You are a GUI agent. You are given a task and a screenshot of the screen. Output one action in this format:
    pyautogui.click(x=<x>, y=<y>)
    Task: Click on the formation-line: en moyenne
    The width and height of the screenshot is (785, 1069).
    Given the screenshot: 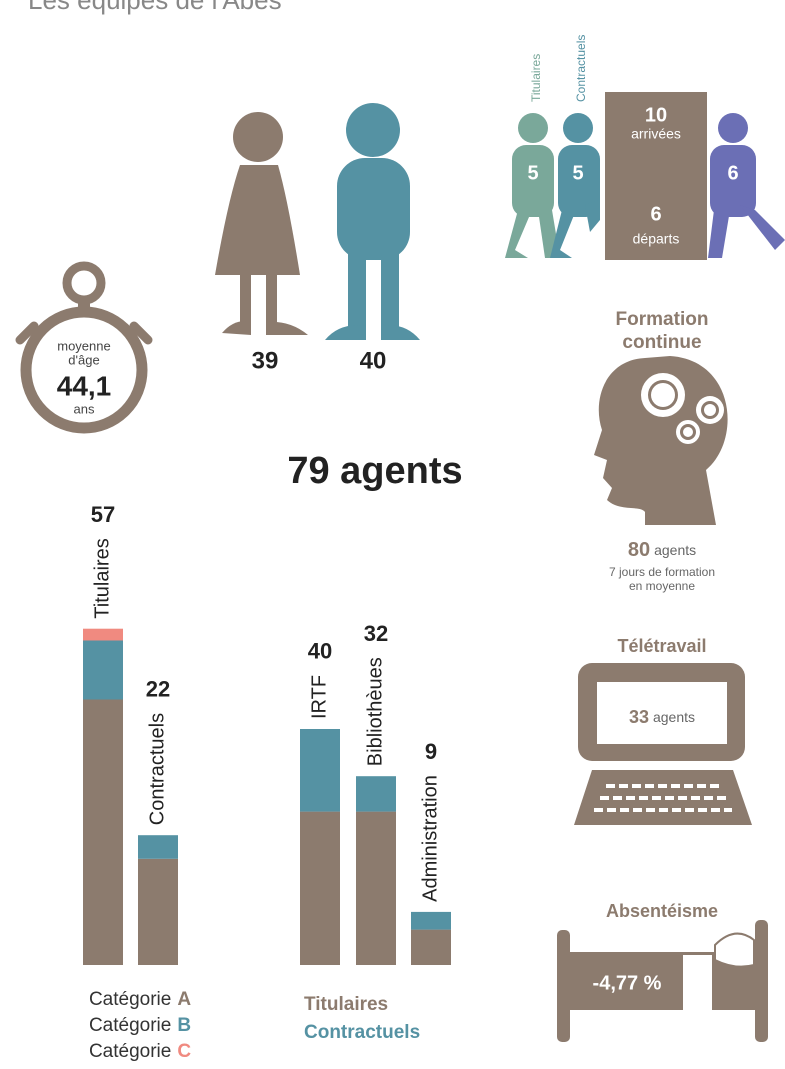 What is the action you would take?
    pyautogui.click(x=662, y=586)
    